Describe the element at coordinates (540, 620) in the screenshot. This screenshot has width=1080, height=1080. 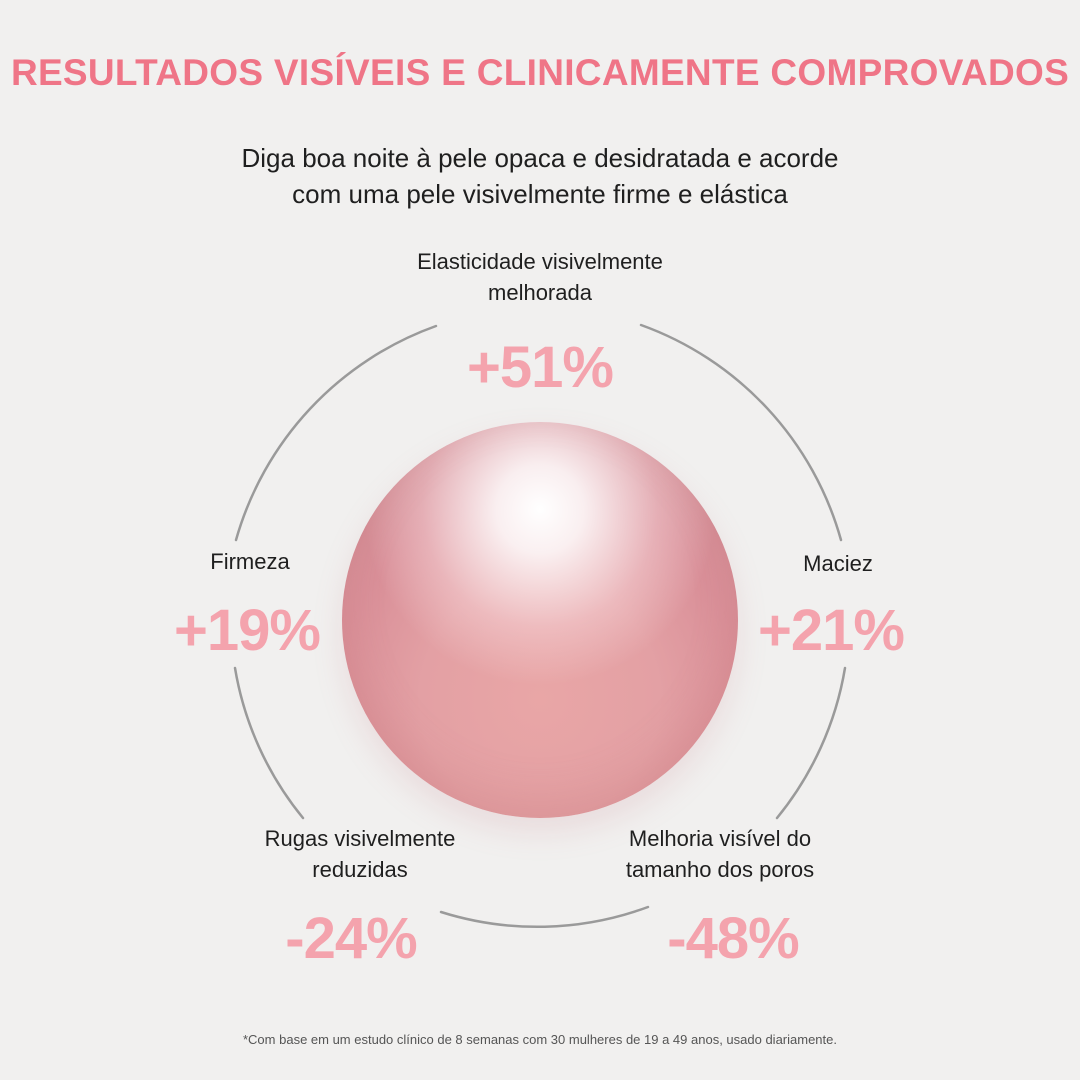
I see `pearl-sphere` at that location.